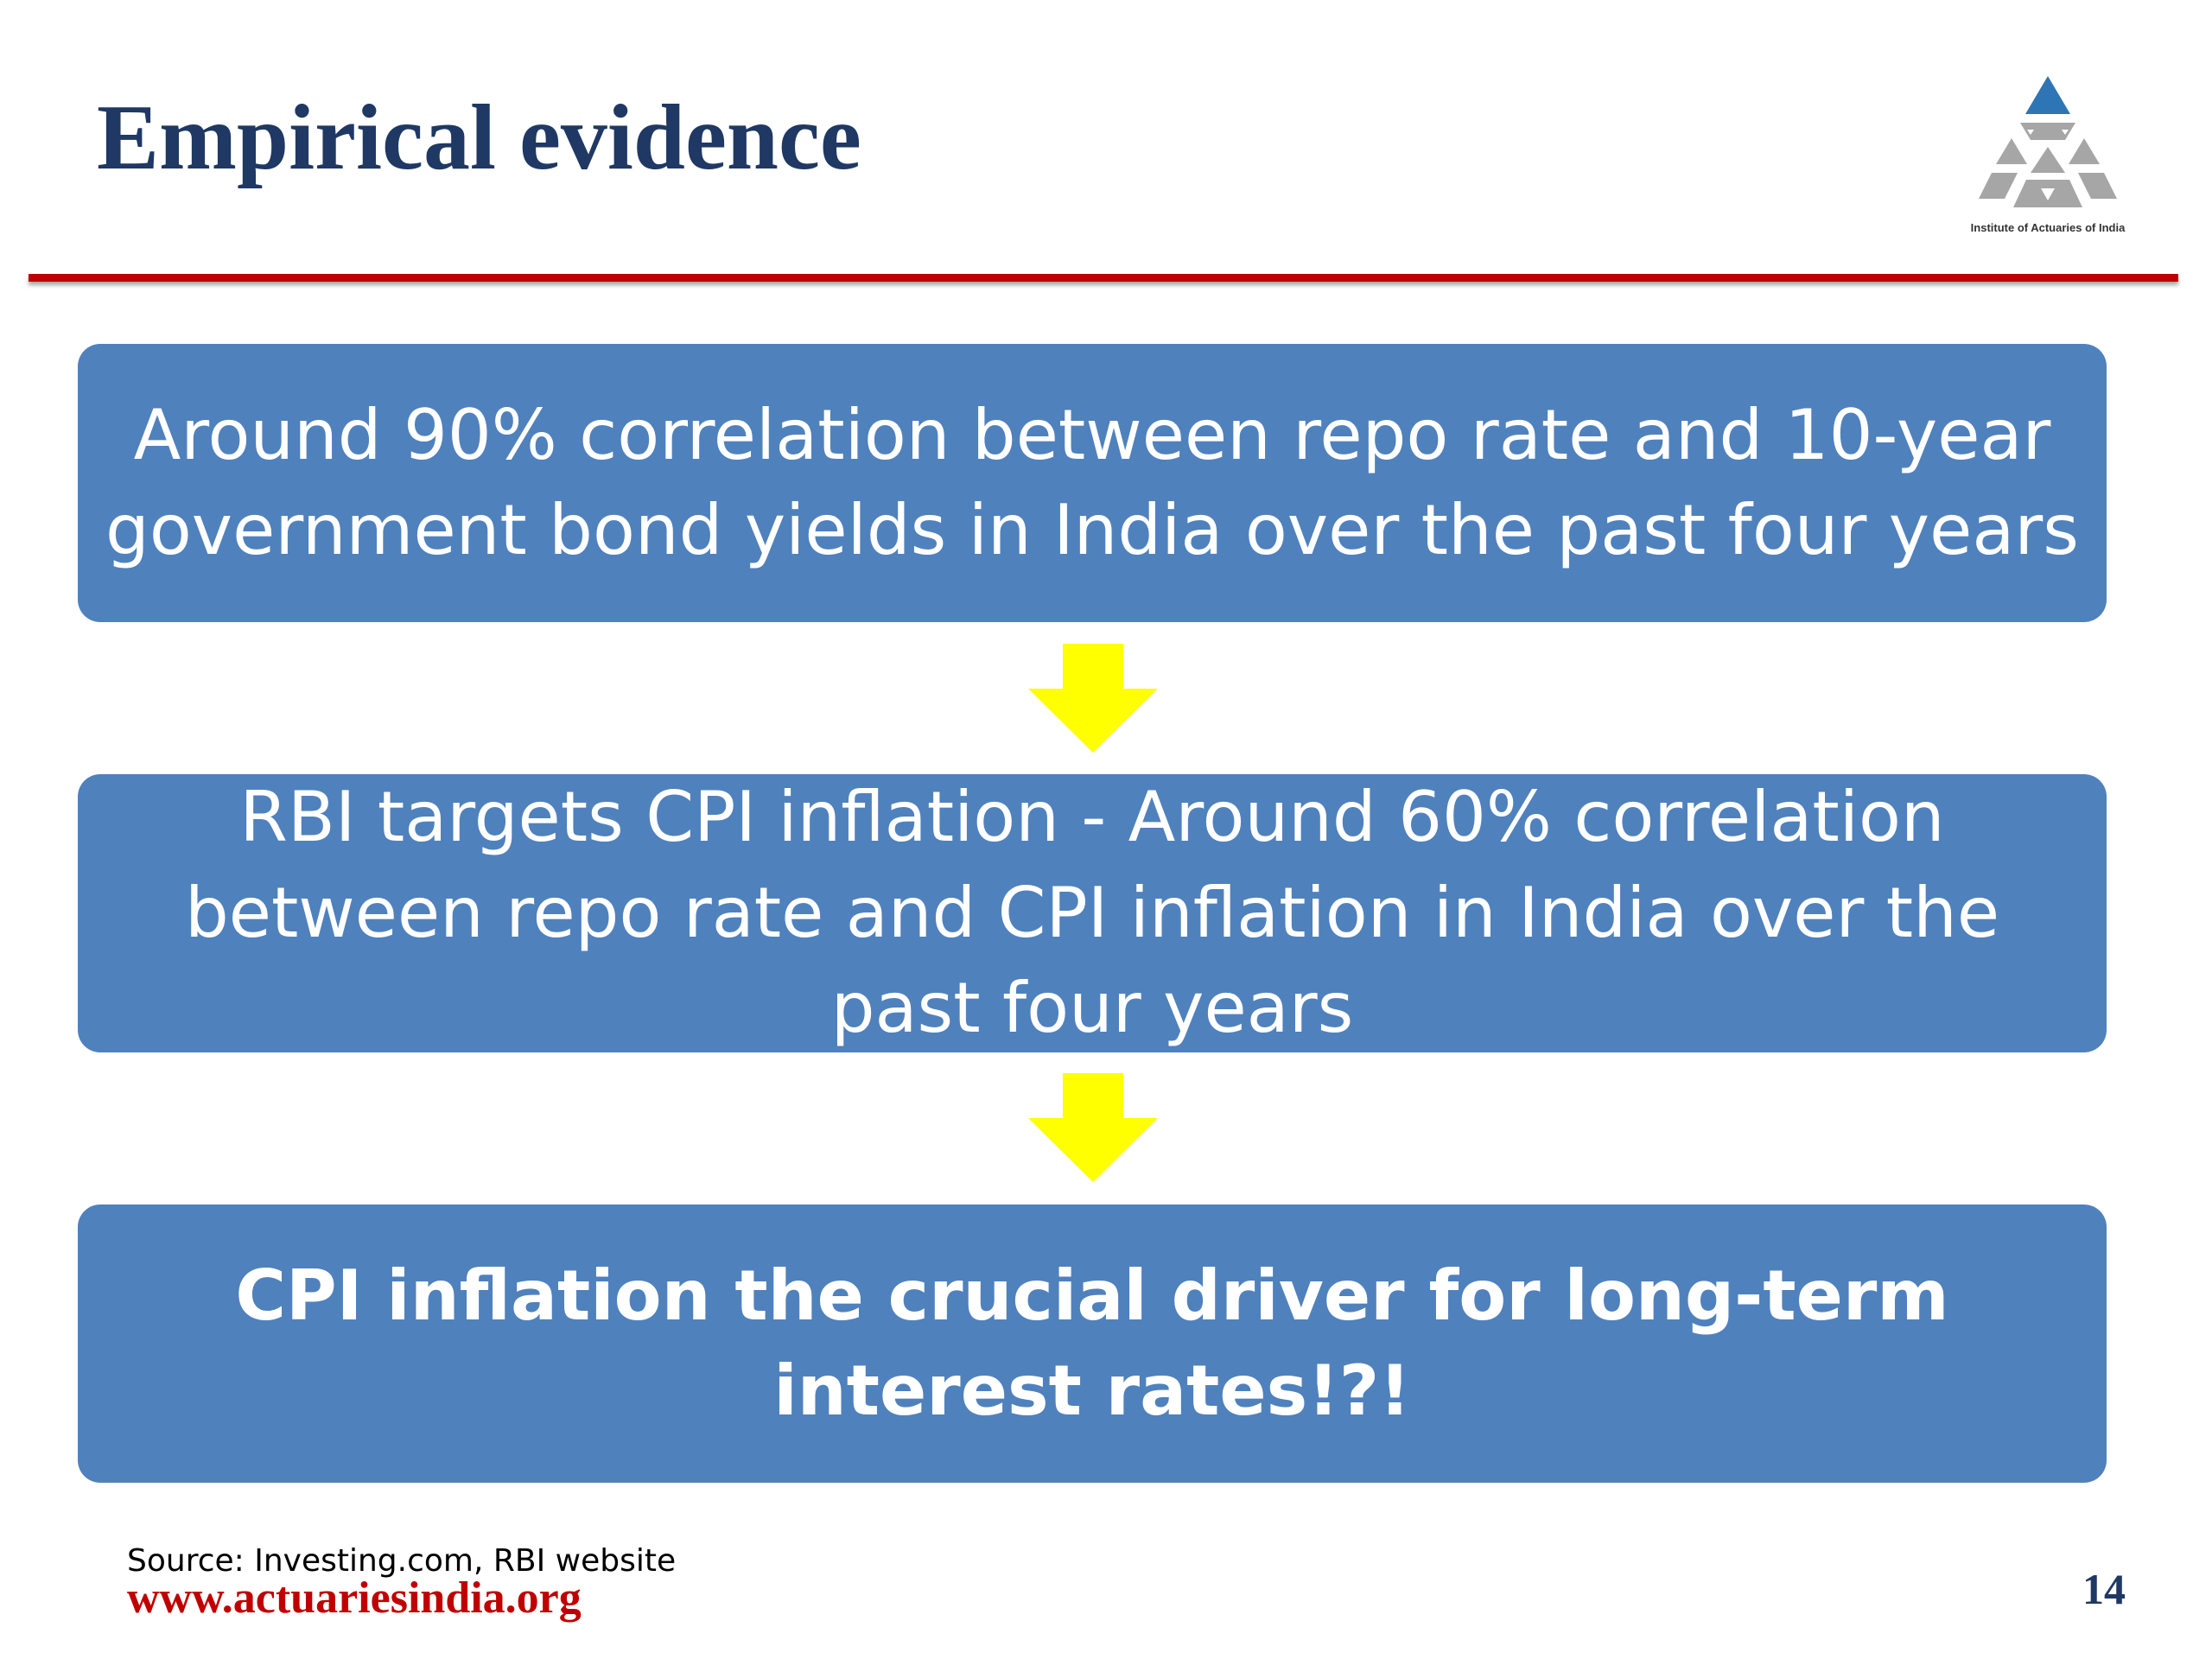  Describe the element at coordinates (2104, 1589) in the screenshot. I see `page-number: 14` at that location.